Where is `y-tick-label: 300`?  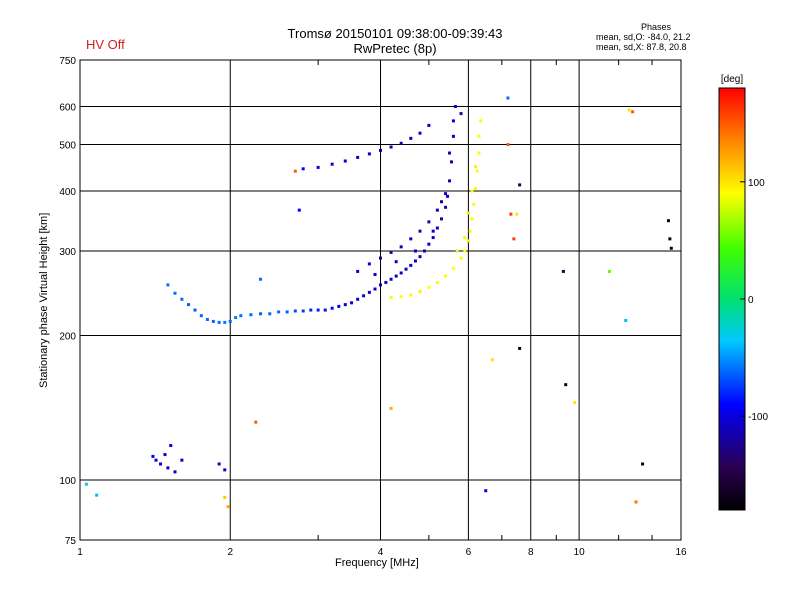
y-tick-label: 300 is located at coordinates (67, 252).